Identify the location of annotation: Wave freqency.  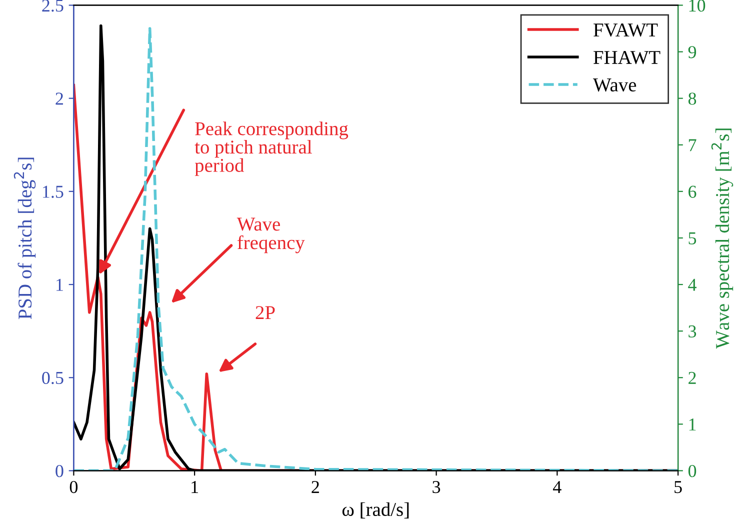
(270, 236).